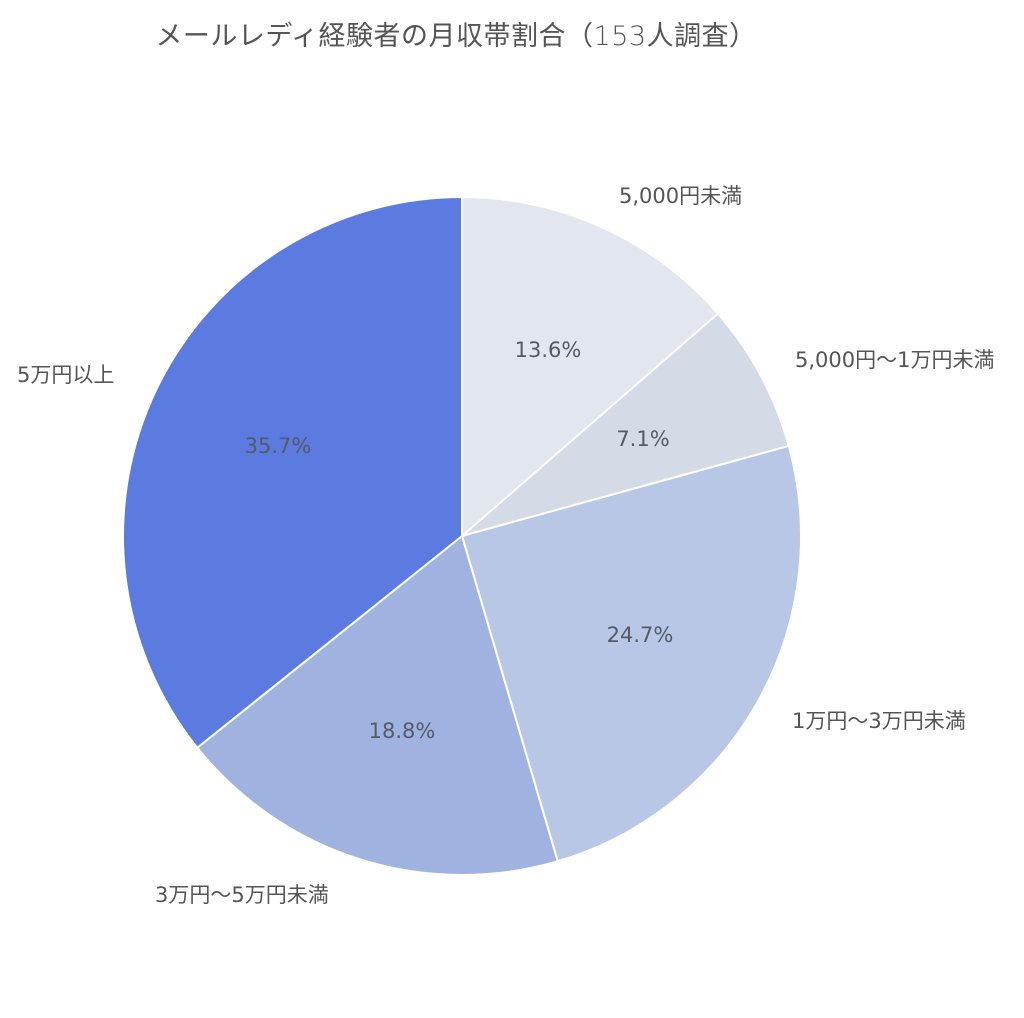 The image size is (1024, 1018). I want to click on slice-label-30000-to-50000: 3万円〜5万円未満, so click(242, 895).